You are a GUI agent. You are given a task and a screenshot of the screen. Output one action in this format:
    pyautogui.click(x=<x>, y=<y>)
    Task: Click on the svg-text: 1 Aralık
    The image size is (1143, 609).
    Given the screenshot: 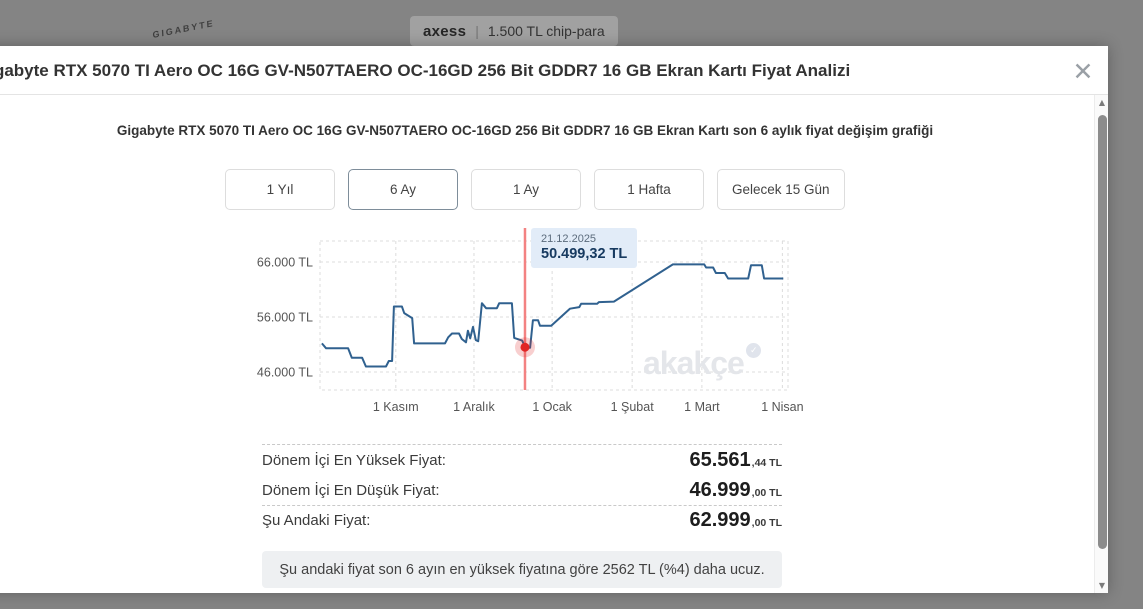 What is the action you would take?
    pyautogui.click(x=474, y=407)
    